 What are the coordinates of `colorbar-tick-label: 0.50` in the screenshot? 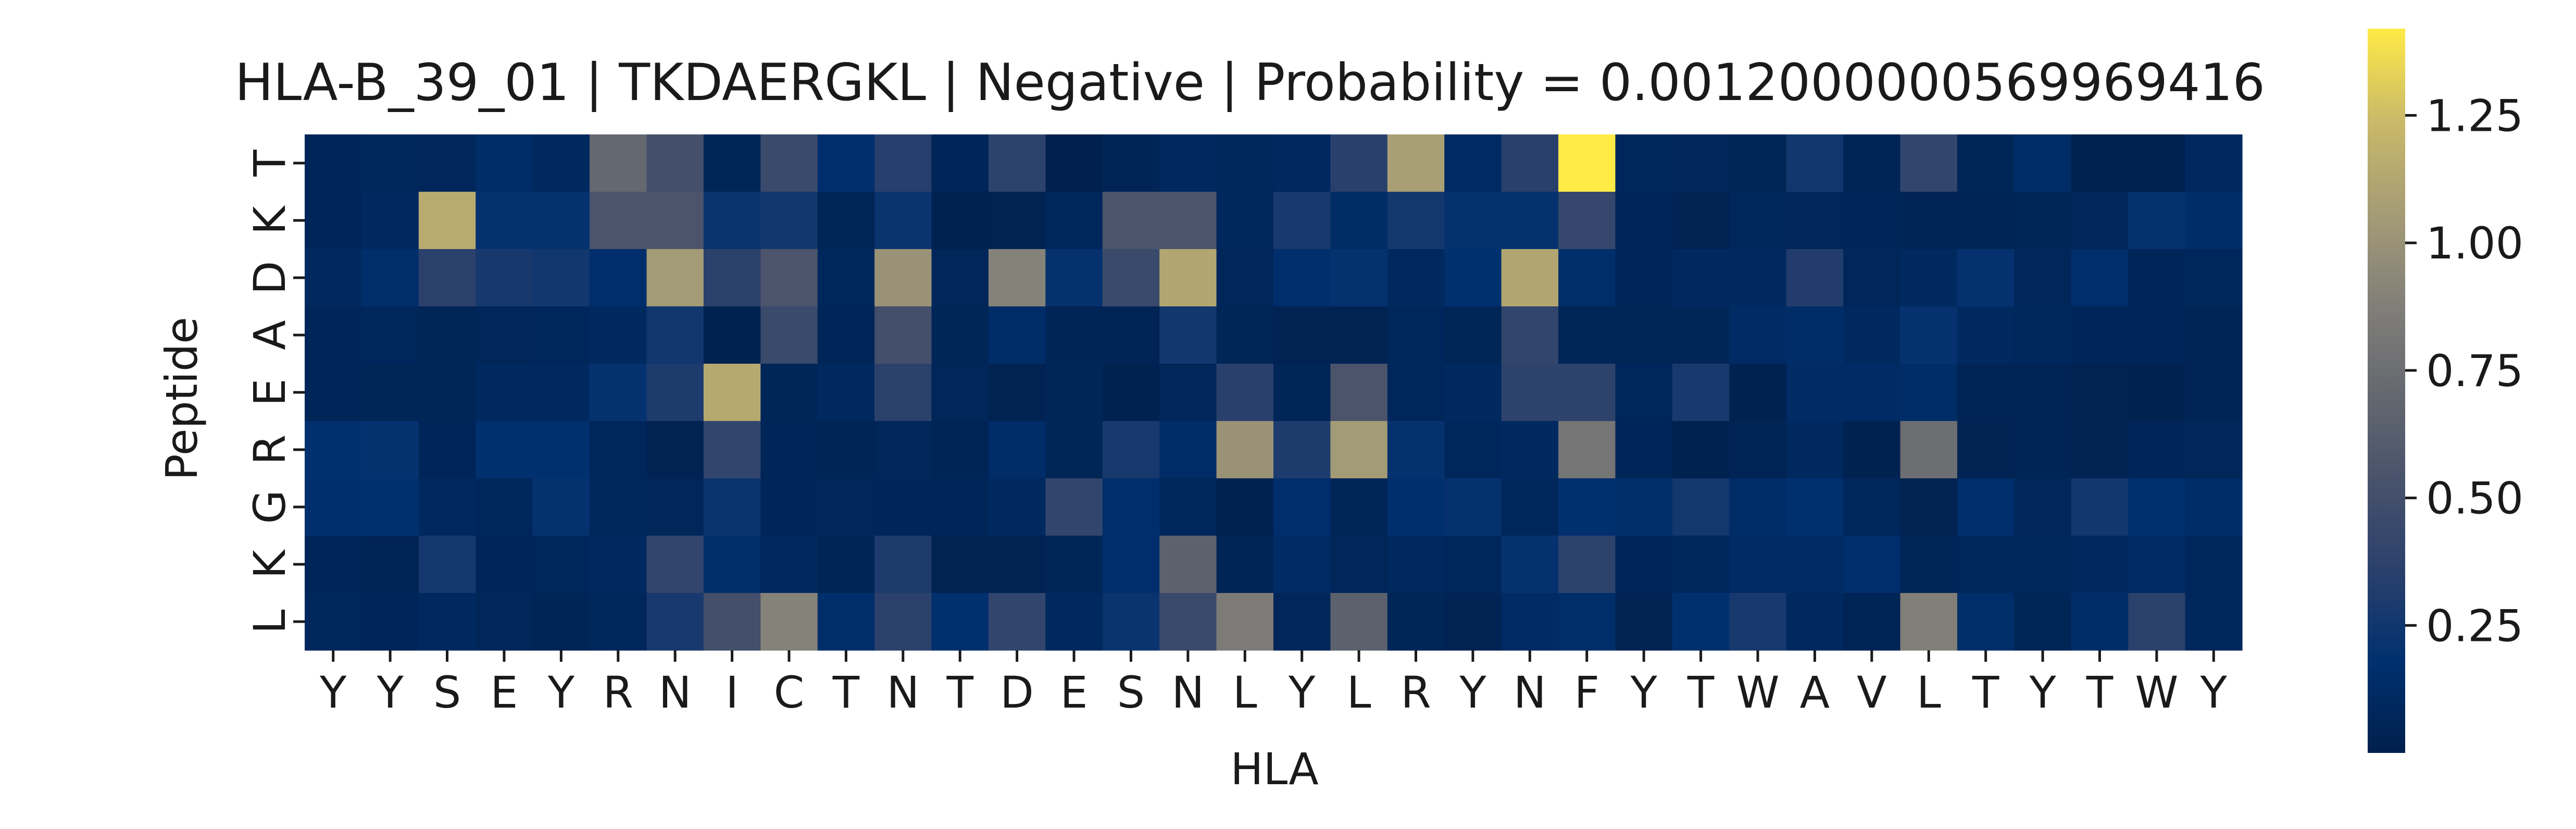 It's located at (2474, 498).